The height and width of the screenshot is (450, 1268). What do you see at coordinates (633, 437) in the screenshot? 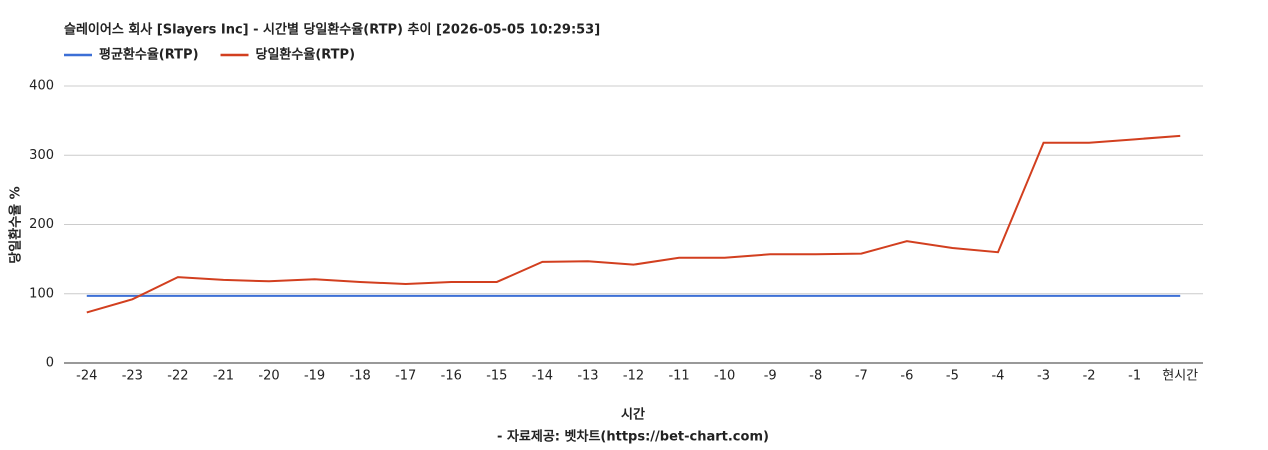
I see `source-note: - 자료제공: 벳차트(https://bet-chart.com)` at bounding box center [633, 437].